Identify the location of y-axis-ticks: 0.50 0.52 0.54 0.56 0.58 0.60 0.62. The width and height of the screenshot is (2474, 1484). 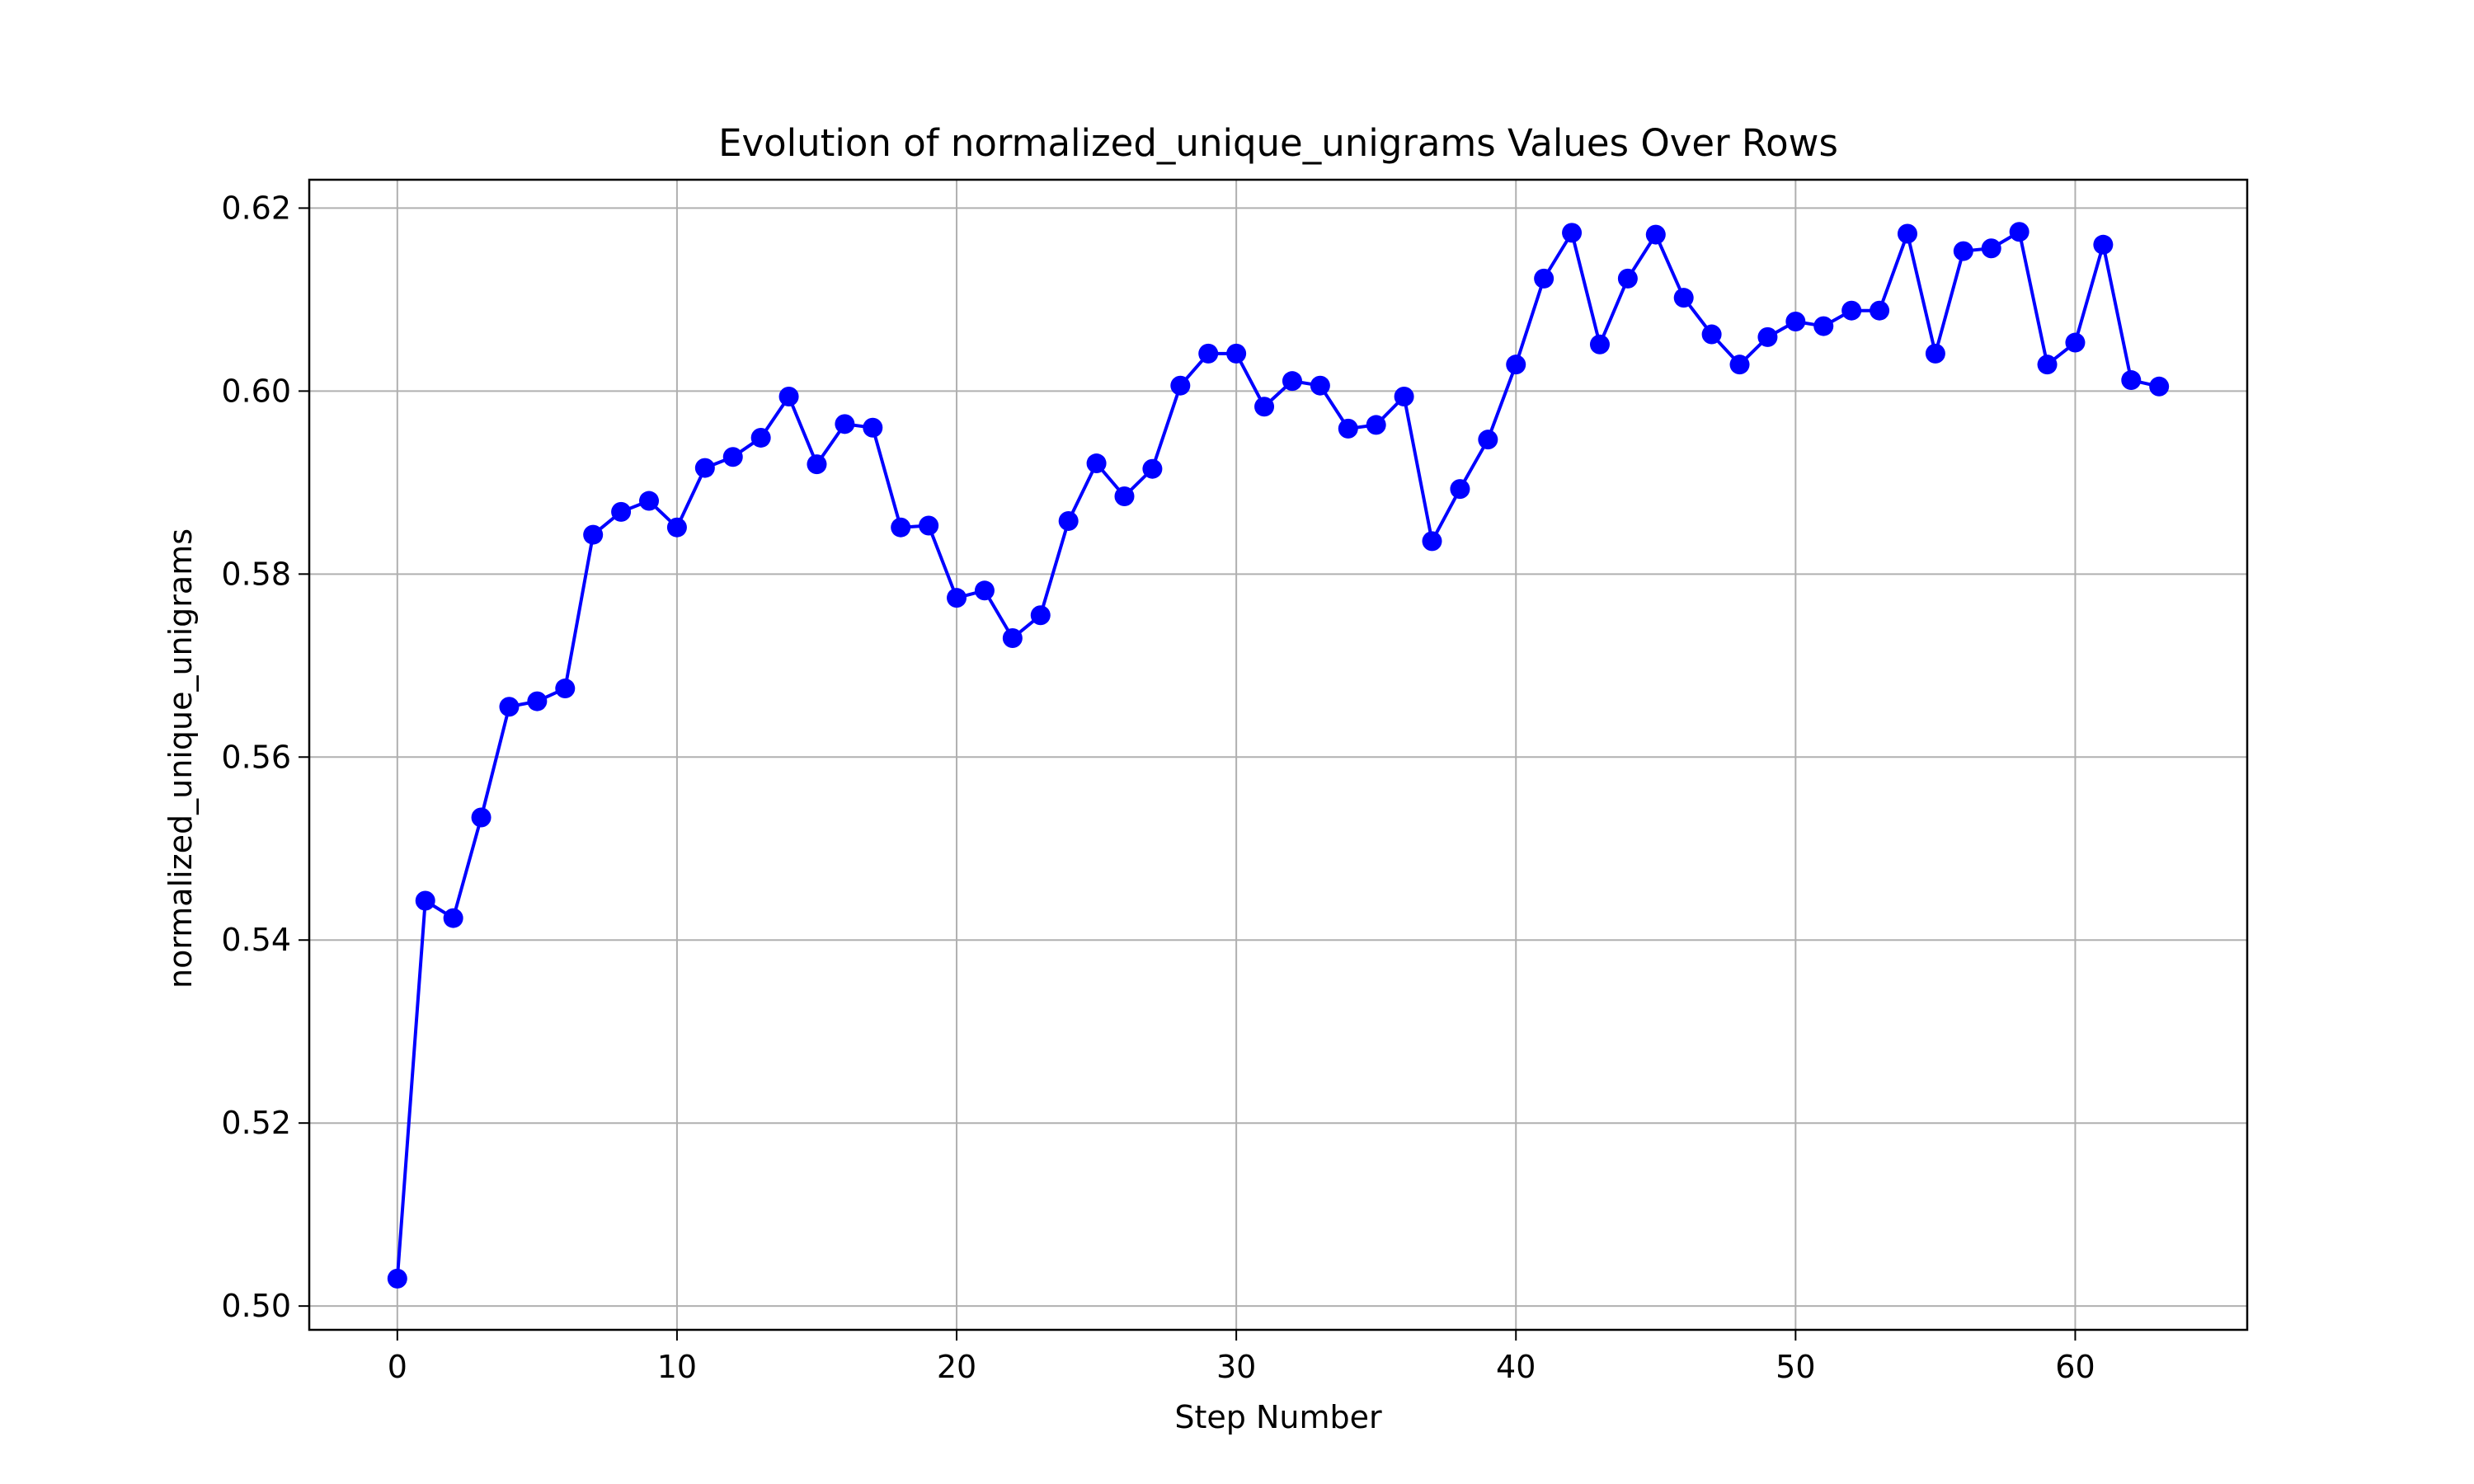
(265, 757).